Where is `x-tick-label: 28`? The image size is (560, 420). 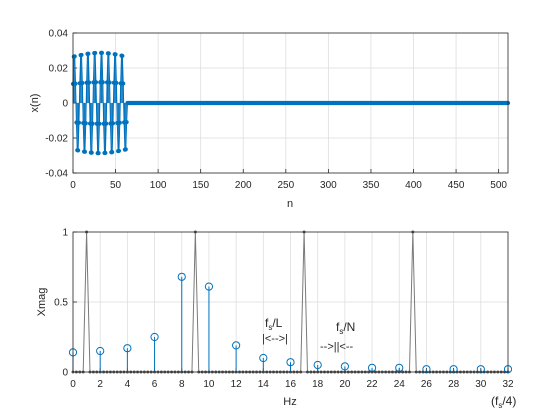
x-tick-label: 28 is located at coordinates (454, 384).